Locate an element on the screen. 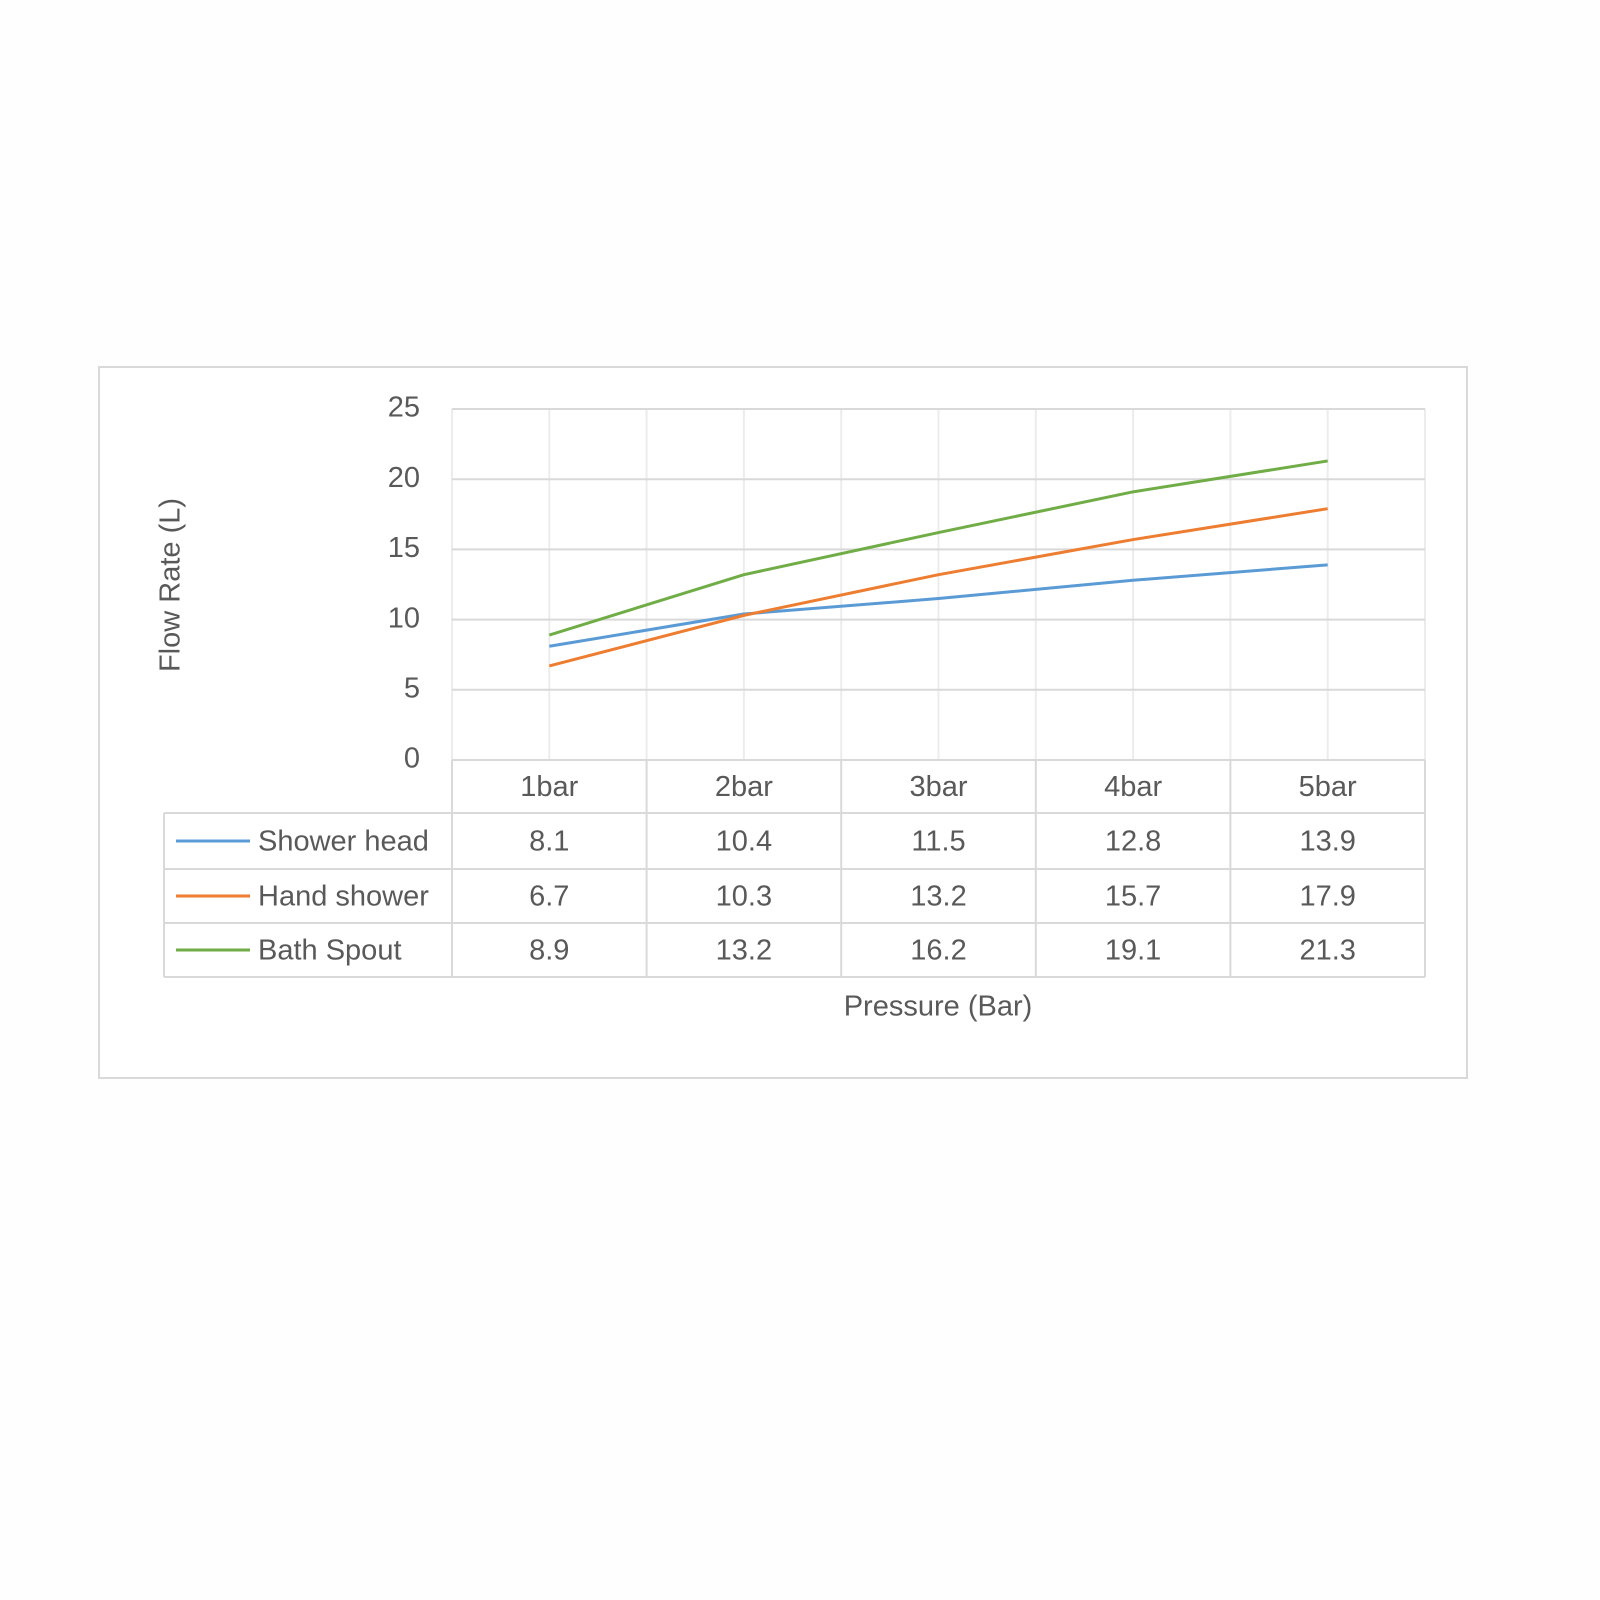 This screenshot has width=1600, height=1600. y-tick-label: 20 is located at coordinates (404, 478).